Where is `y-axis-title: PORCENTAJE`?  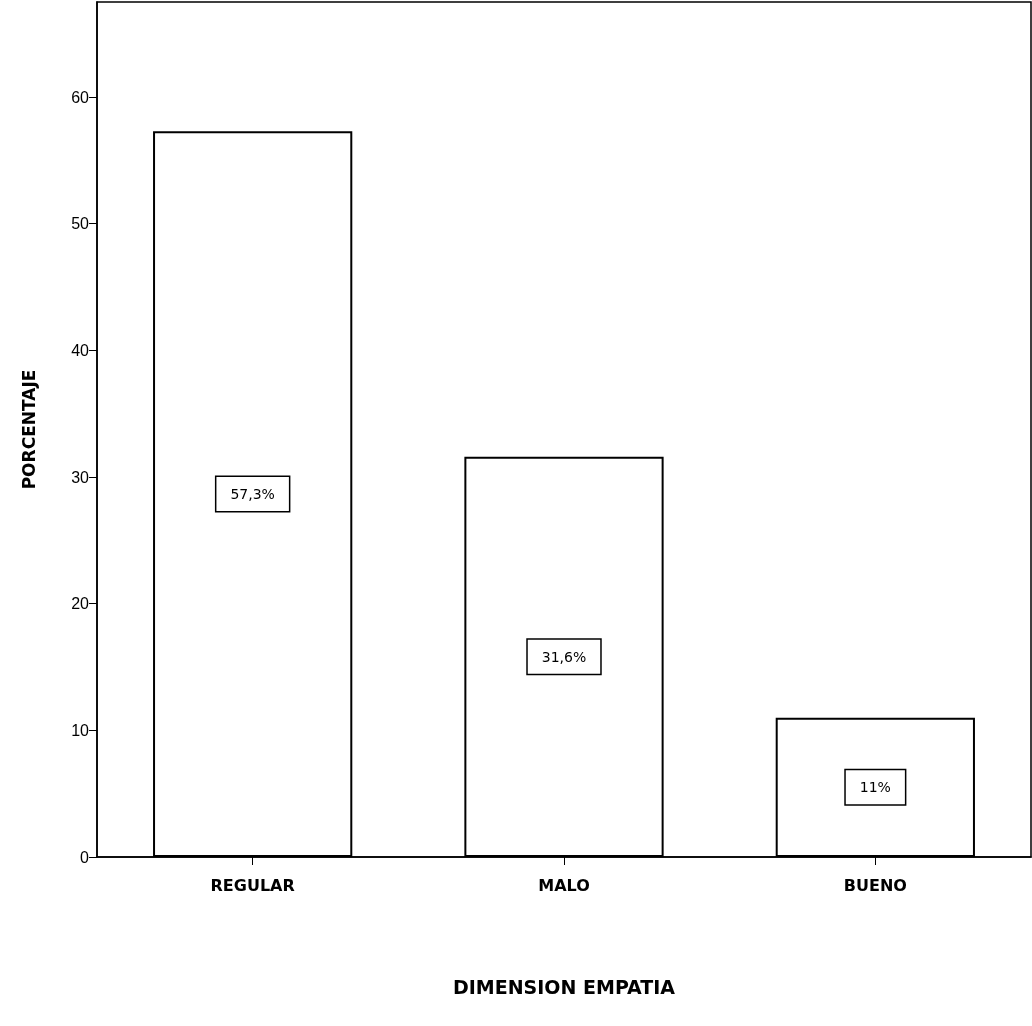
y-axis-title: PORCENTAJE is located at coordinates (28, 429).